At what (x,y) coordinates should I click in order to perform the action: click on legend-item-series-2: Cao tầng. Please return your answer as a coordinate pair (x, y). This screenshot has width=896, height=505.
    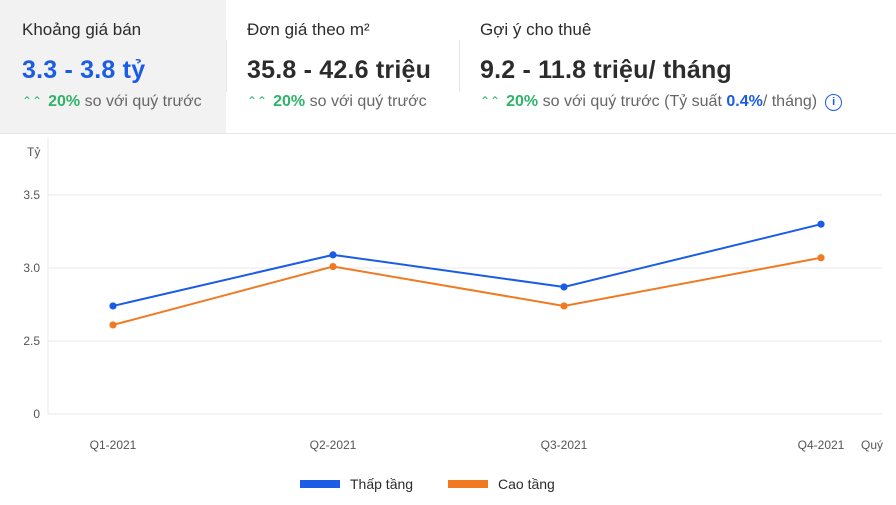
    Looking at the image, I should click on (501, 484).